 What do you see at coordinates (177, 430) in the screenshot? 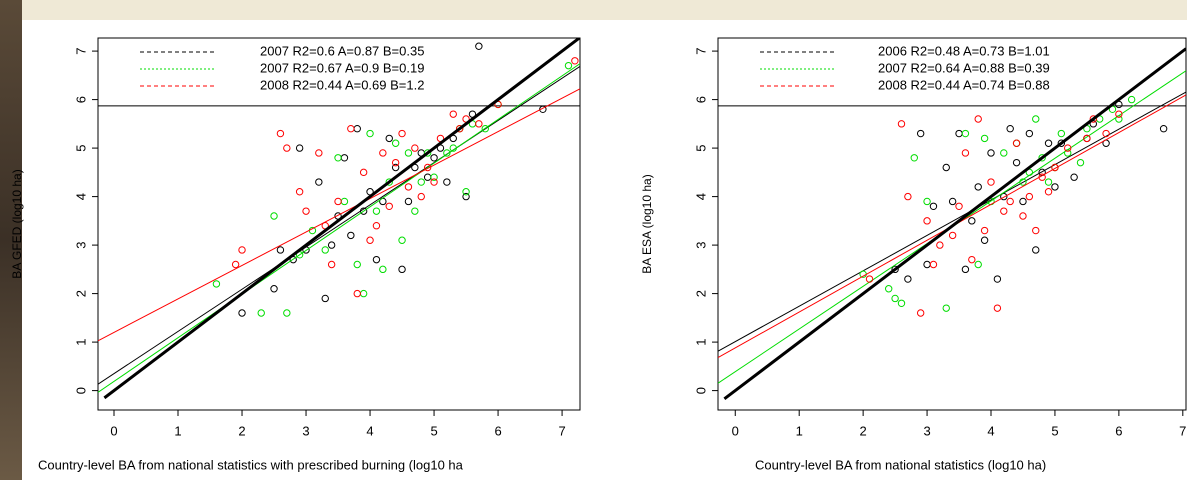
I see `x-tick-label: 1` at bounding box center [177, 430].